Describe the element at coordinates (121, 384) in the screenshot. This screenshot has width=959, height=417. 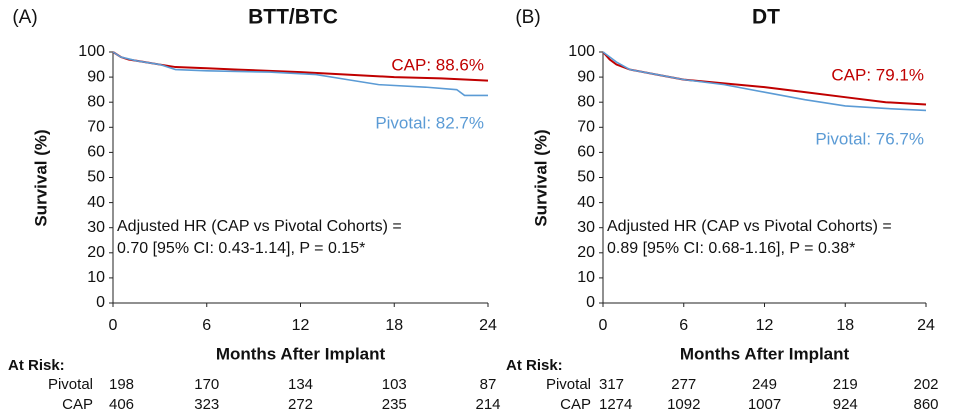
I see `at-risk-count: 198` at that location.